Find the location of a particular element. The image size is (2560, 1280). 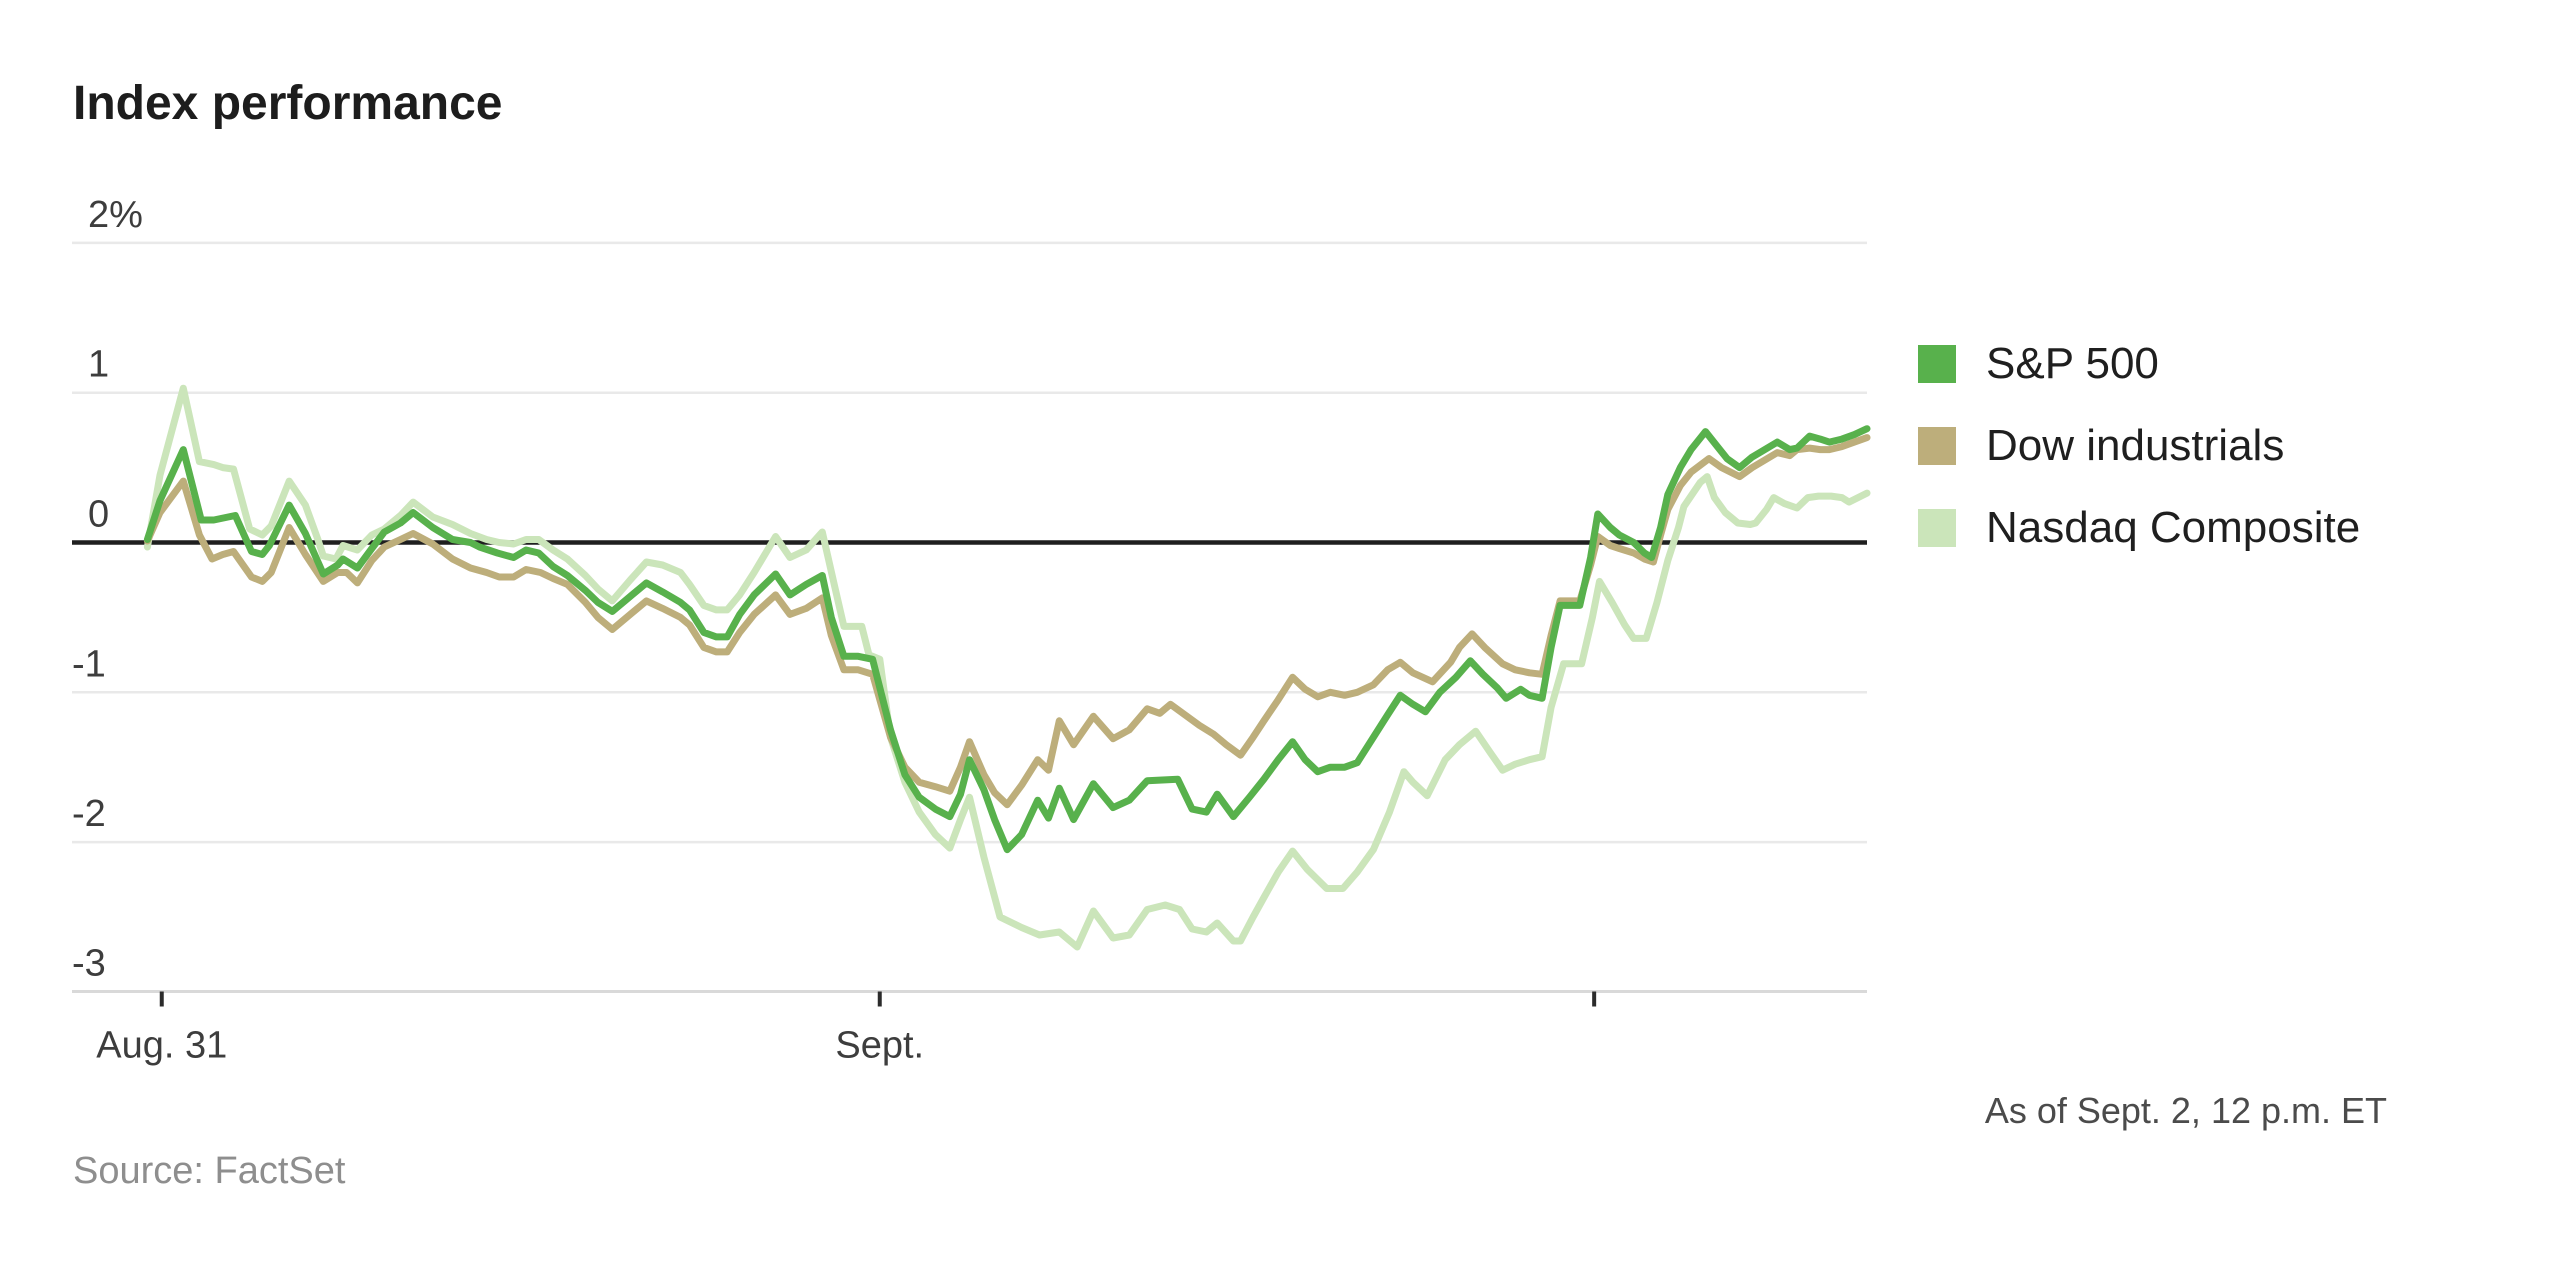

y-axis-label: 0 is located at coordinates (98, 515).